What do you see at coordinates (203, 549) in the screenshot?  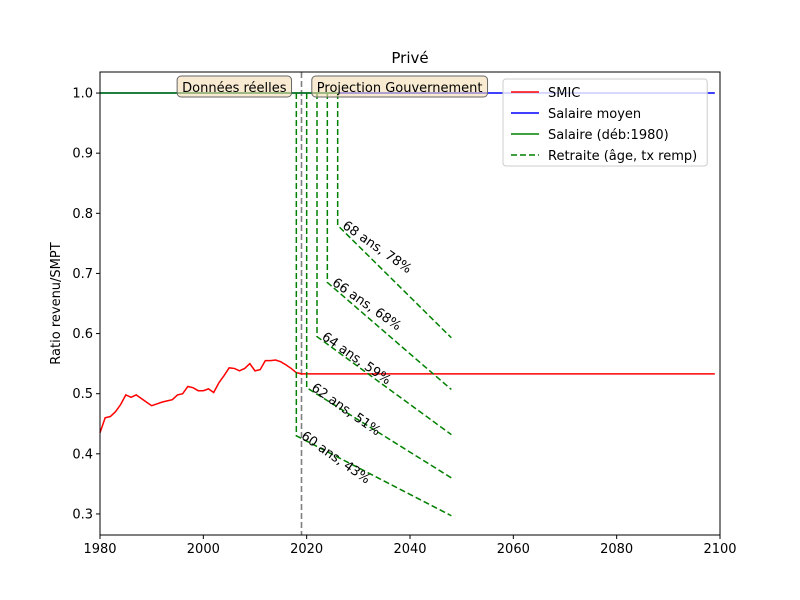 I see `x-tick-label-1: 2000` at bounding box center [203, 549].